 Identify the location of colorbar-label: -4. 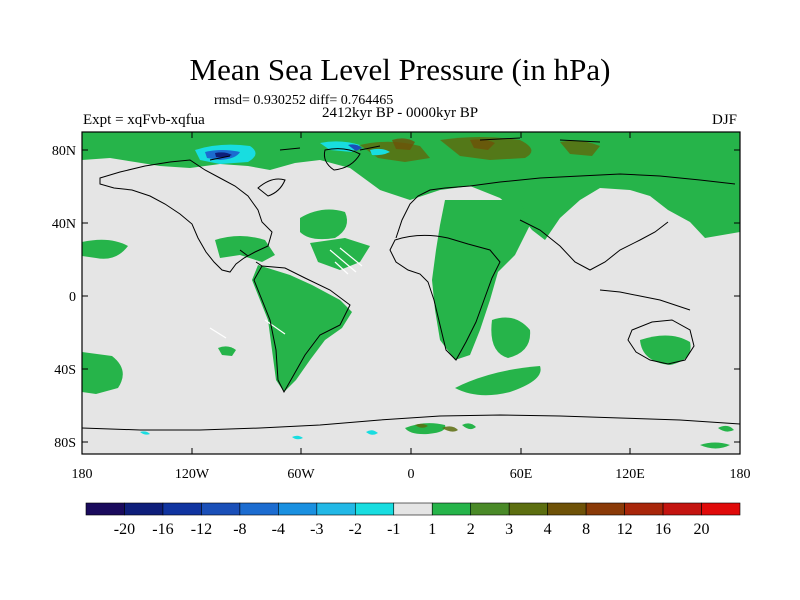
(278, 529).